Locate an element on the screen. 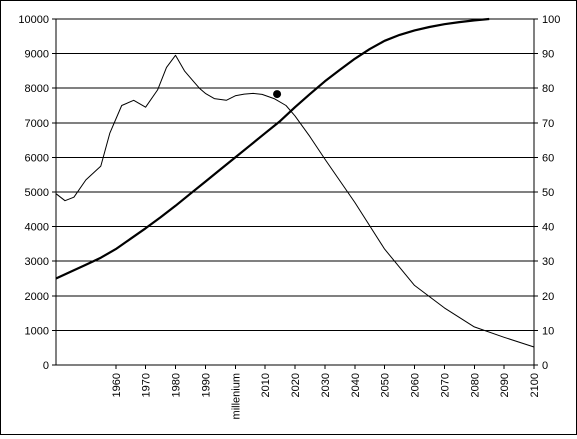 Image resolution: width=577 pixels, height=439 pixels. x-tick-label: 2050 is located at coordinates (386, 385).